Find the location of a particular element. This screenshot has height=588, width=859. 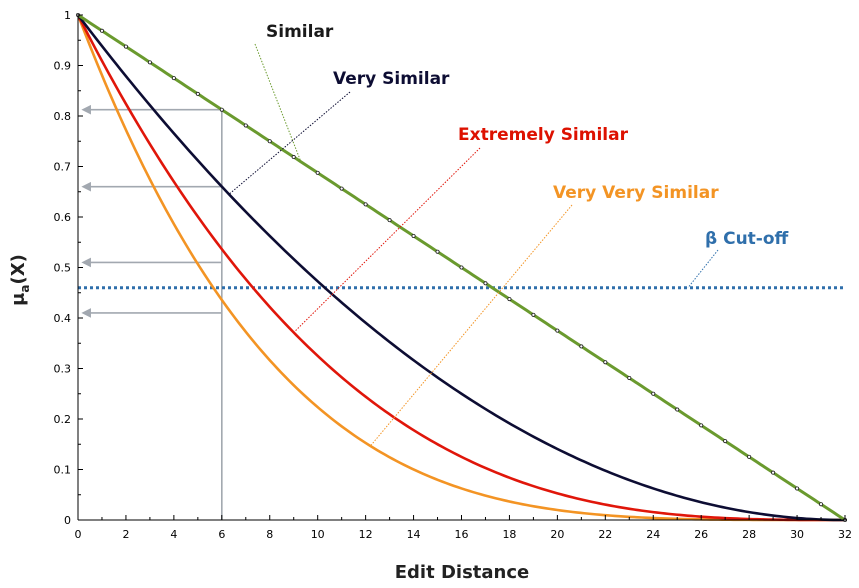

y-tick-label: 1 is located at coordinates (67, 15).